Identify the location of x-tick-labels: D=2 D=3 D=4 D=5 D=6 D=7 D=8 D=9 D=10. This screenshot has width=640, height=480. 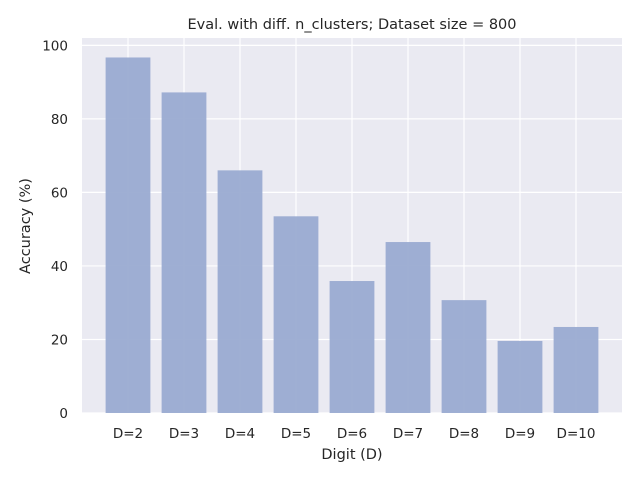
(354, 434).